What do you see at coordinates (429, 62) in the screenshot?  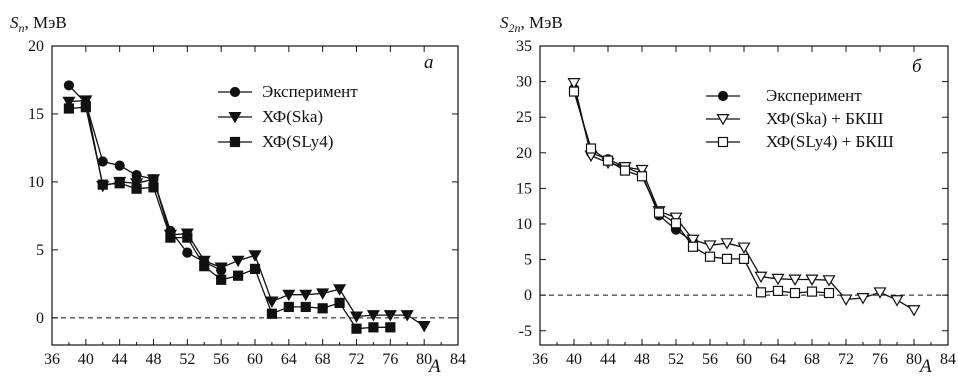 I see `panel-label-a: а` at bounding box center [429, 62].